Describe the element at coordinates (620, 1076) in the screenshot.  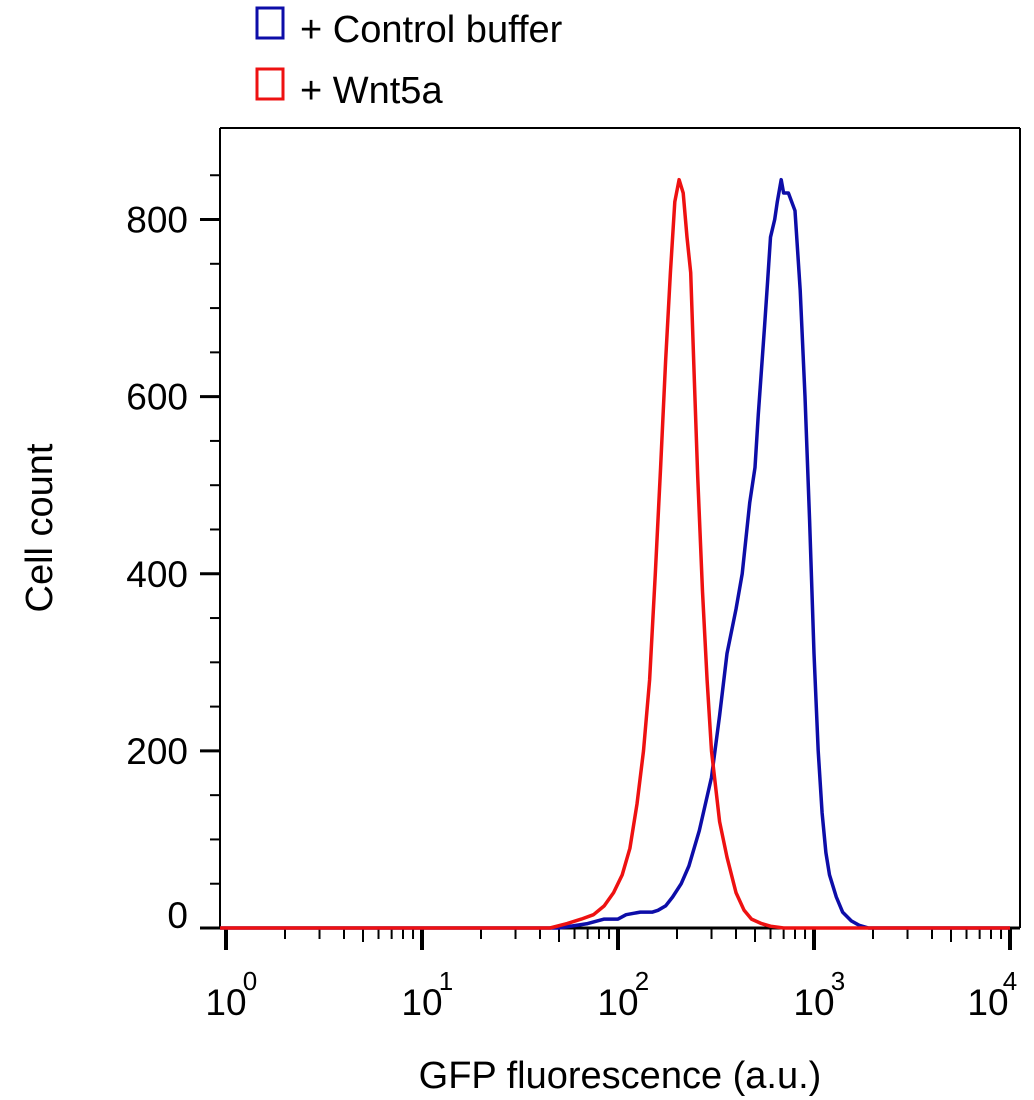
I see `x-axis-title: GFP fluorescence (a.u.)` at that location.